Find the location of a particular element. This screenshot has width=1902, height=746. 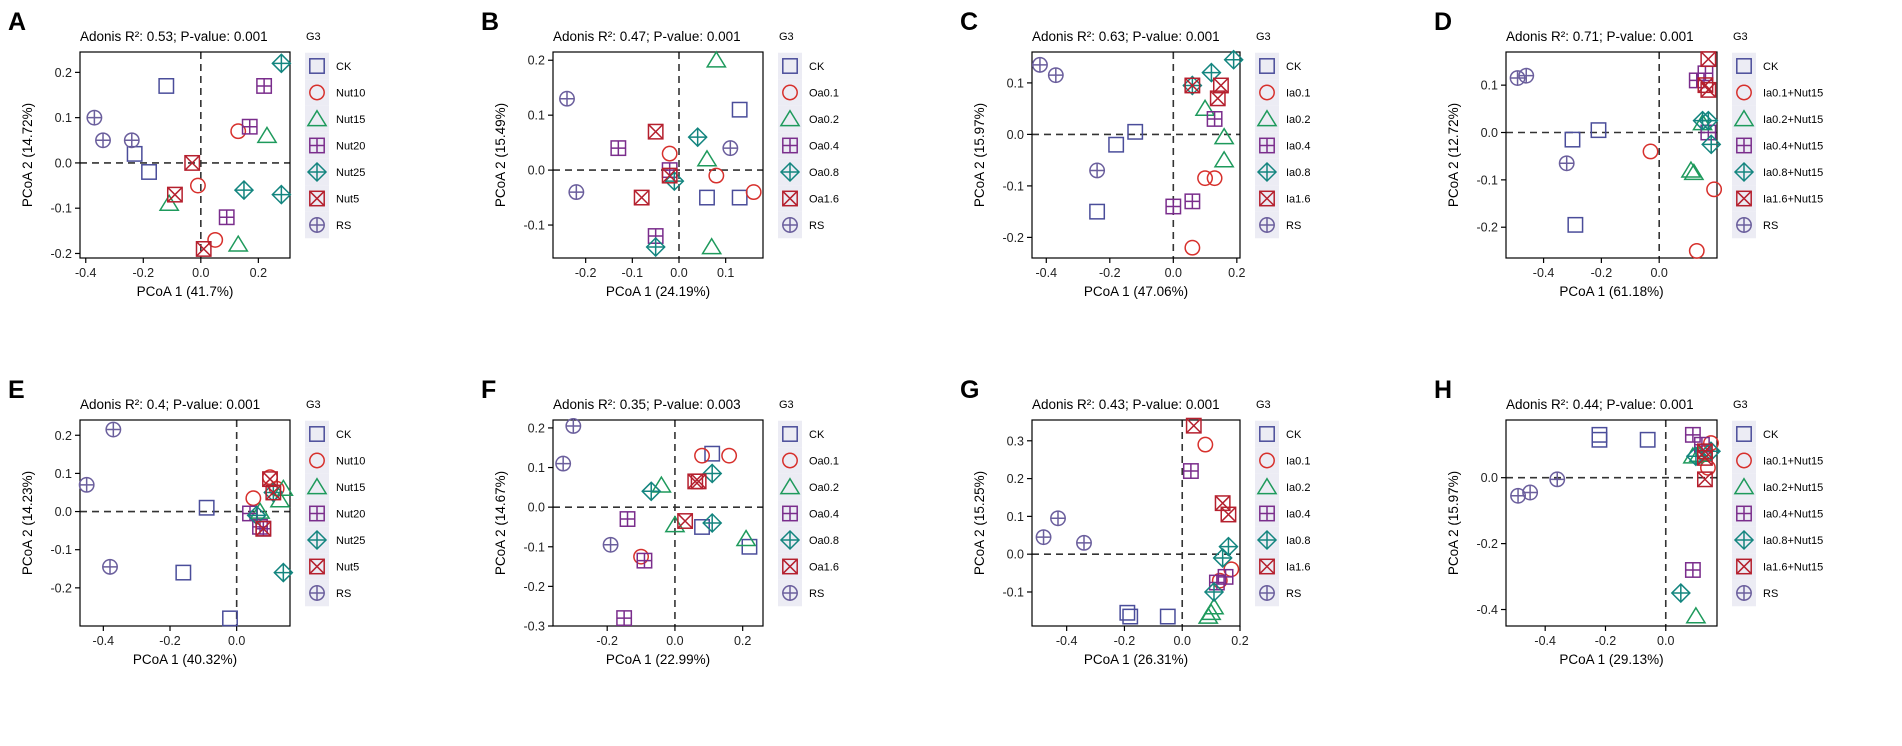

legend-key-bg-c is located at coordinates (1267, 92).